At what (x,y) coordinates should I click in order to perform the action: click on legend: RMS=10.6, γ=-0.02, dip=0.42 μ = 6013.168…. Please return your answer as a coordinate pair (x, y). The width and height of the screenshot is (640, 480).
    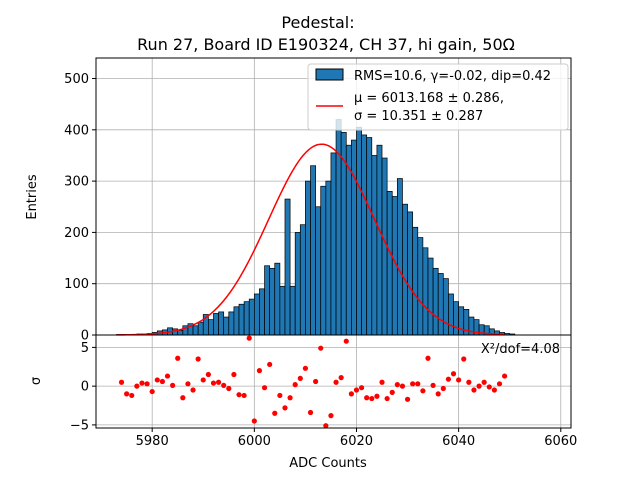
    Looking at the image, I should click on (438, 97).